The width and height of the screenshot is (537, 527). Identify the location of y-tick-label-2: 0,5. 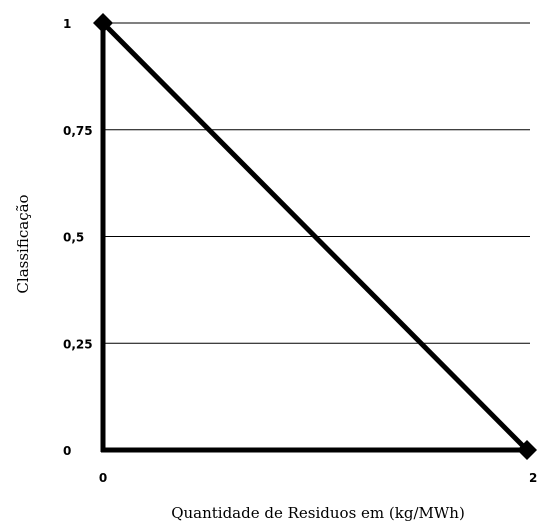
(73, 238).